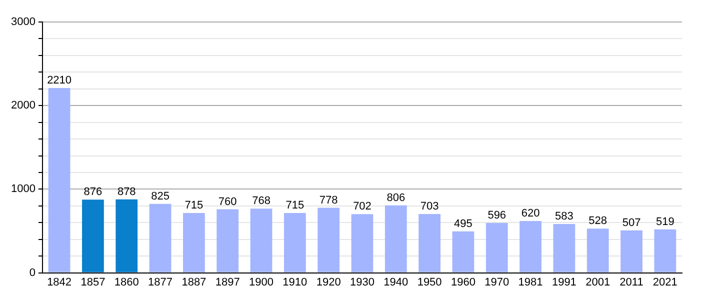 The height and width of the screenshot is (300, 710). I want to click on x-tick-label: 1930, so click(362, 282).